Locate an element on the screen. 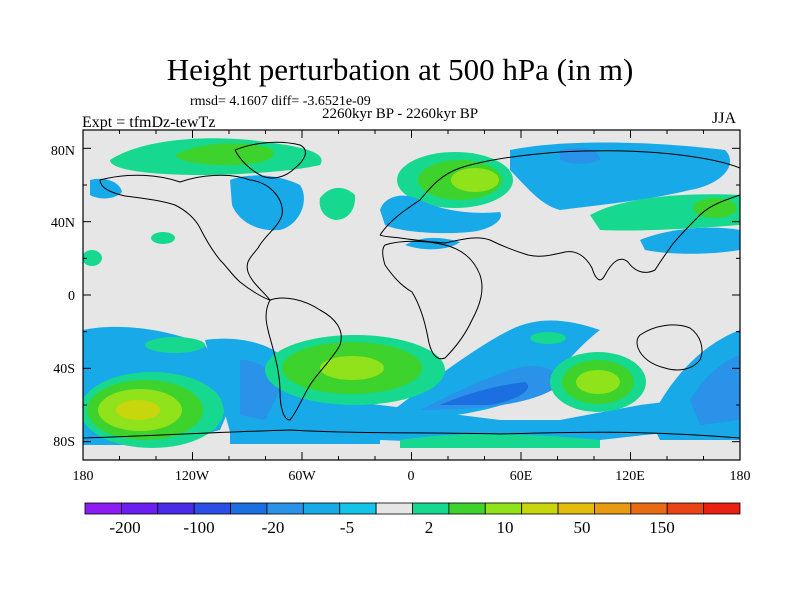  coastline-north-america is located at coordinates (191, 237).